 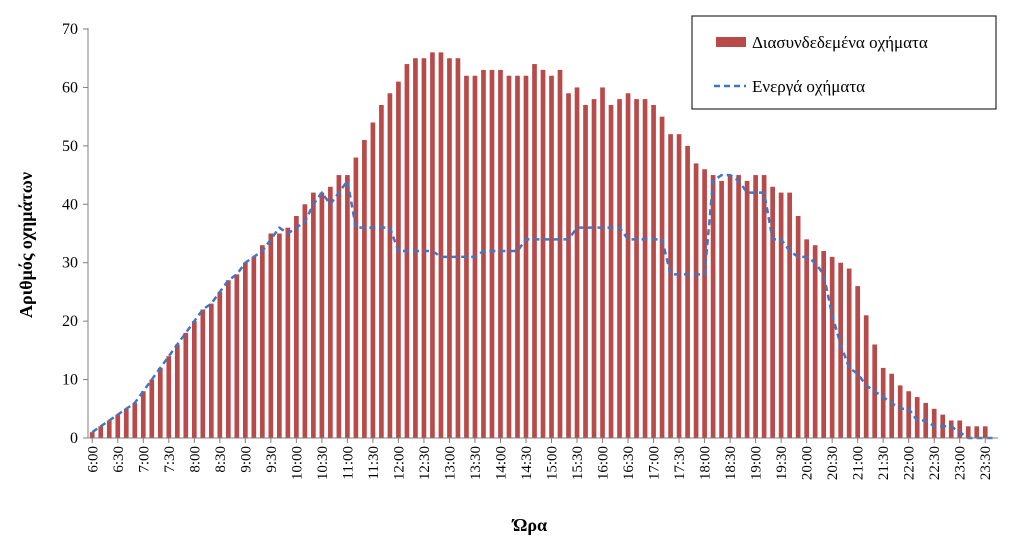 What do you see at coordinates (93, 459) in the screenshot?
I see `x-tick-label: 6:00` at bounding box center [93, 459].